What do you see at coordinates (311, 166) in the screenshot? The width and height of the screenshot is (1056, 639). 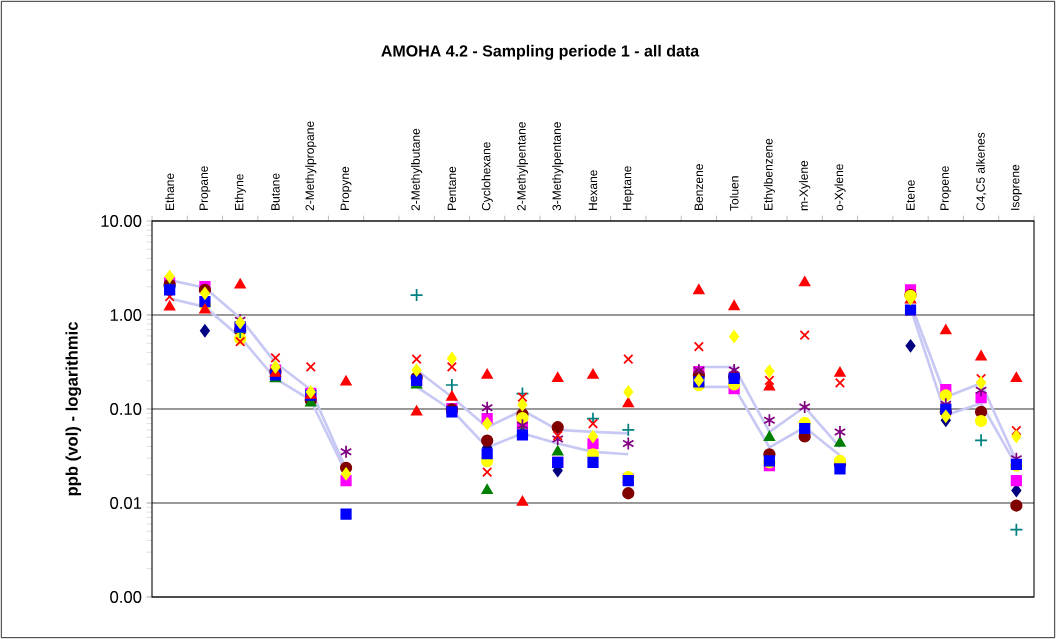 I see `x-tick-label: 2-Methylpropane` at bounding box center [311, 166].